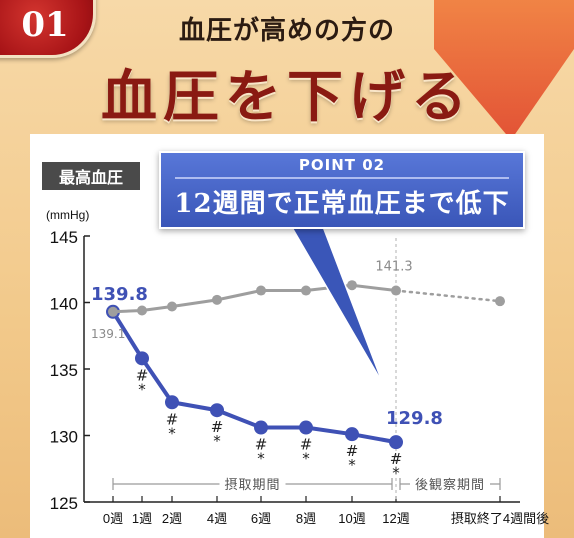 This screenshot has height=538, width=574. What do you see at coordinates (172, 518) in the screenshot?
I see `x-tick-label: 2週` at bounding box center [172, 518].